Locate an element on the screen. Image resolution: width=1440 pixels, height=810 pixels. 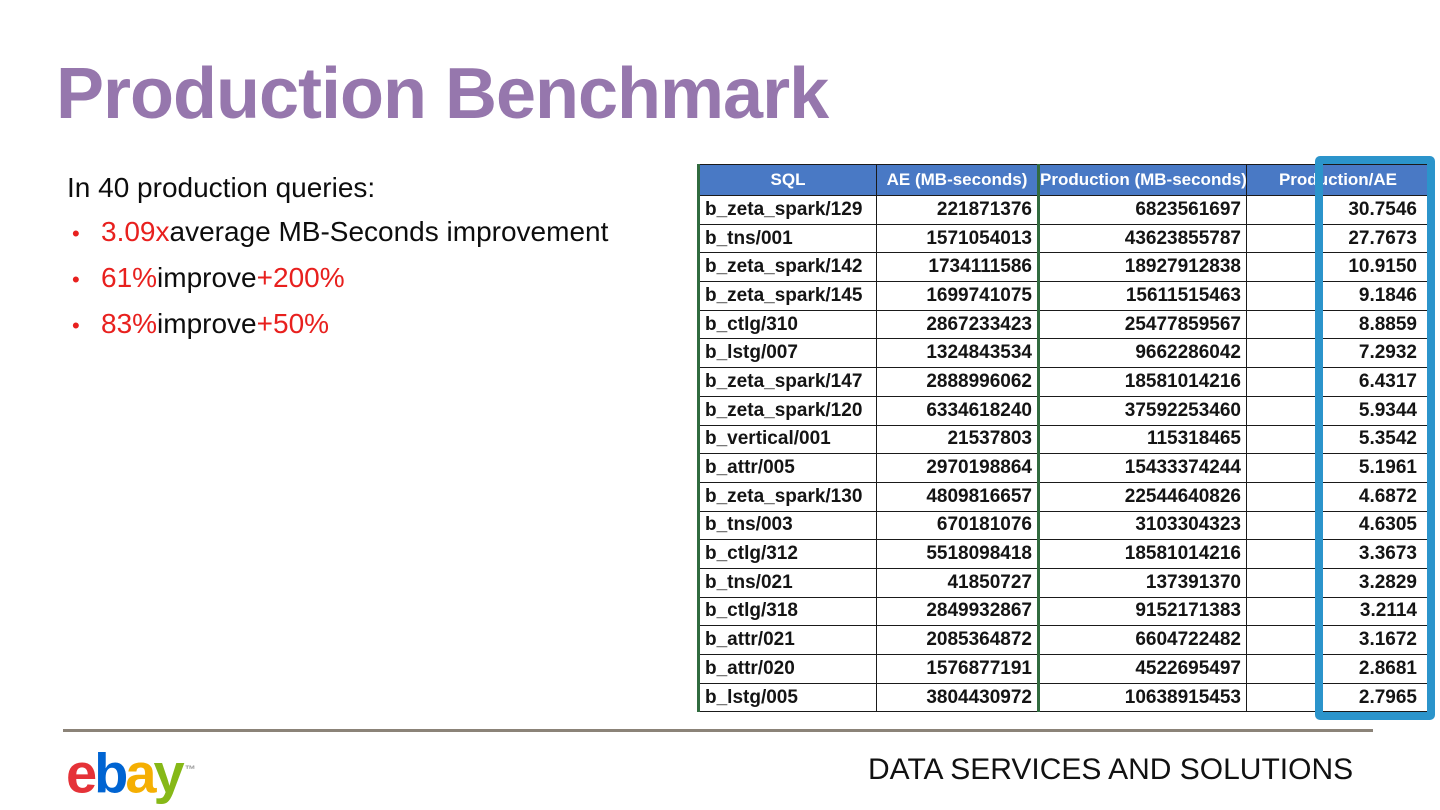
table-cell: 137391370 is located at coordinates (1142, 582).